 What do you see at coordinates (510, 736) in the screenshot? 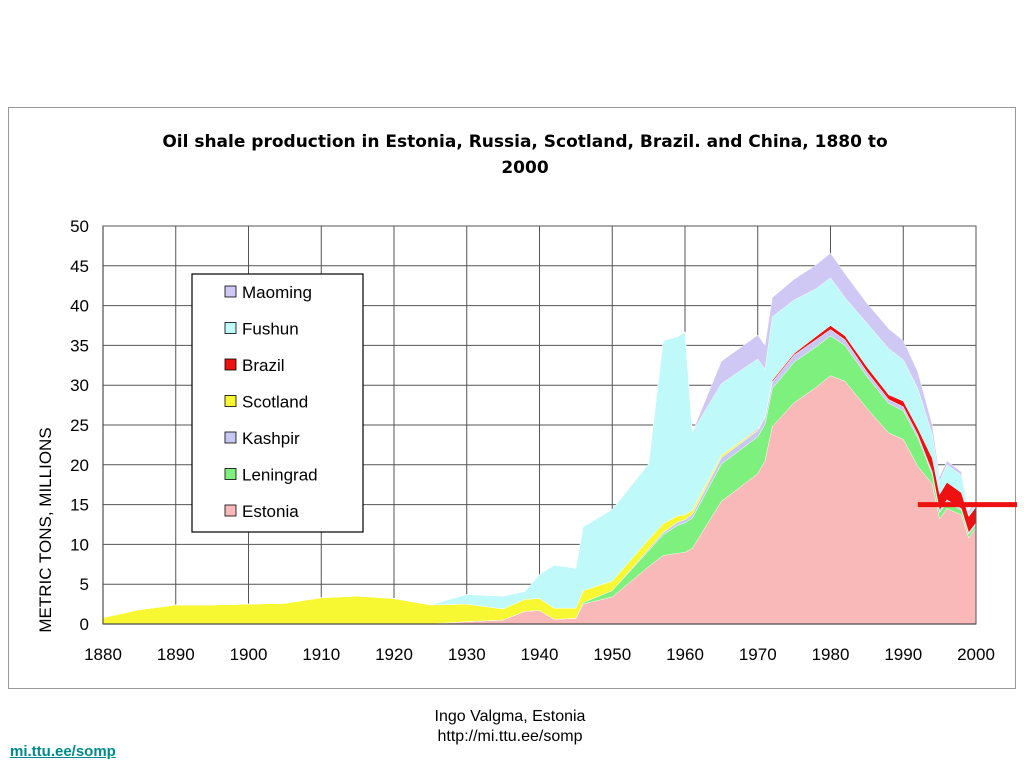
I see `credit-url: http://mi.ttu.ee/somp` at bounding box center [510, 736].